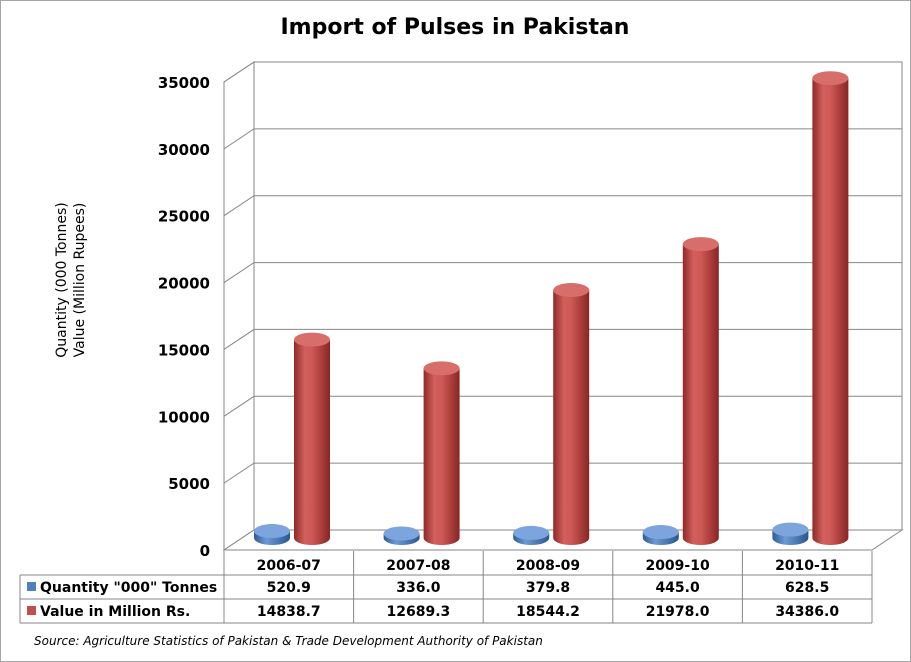 This screenshot has height=662, width=911. What do you see at coordinates (289, 566) in the screenshot?
I see `x-tick-label: 2006-07` at bounding box center [289, 566].